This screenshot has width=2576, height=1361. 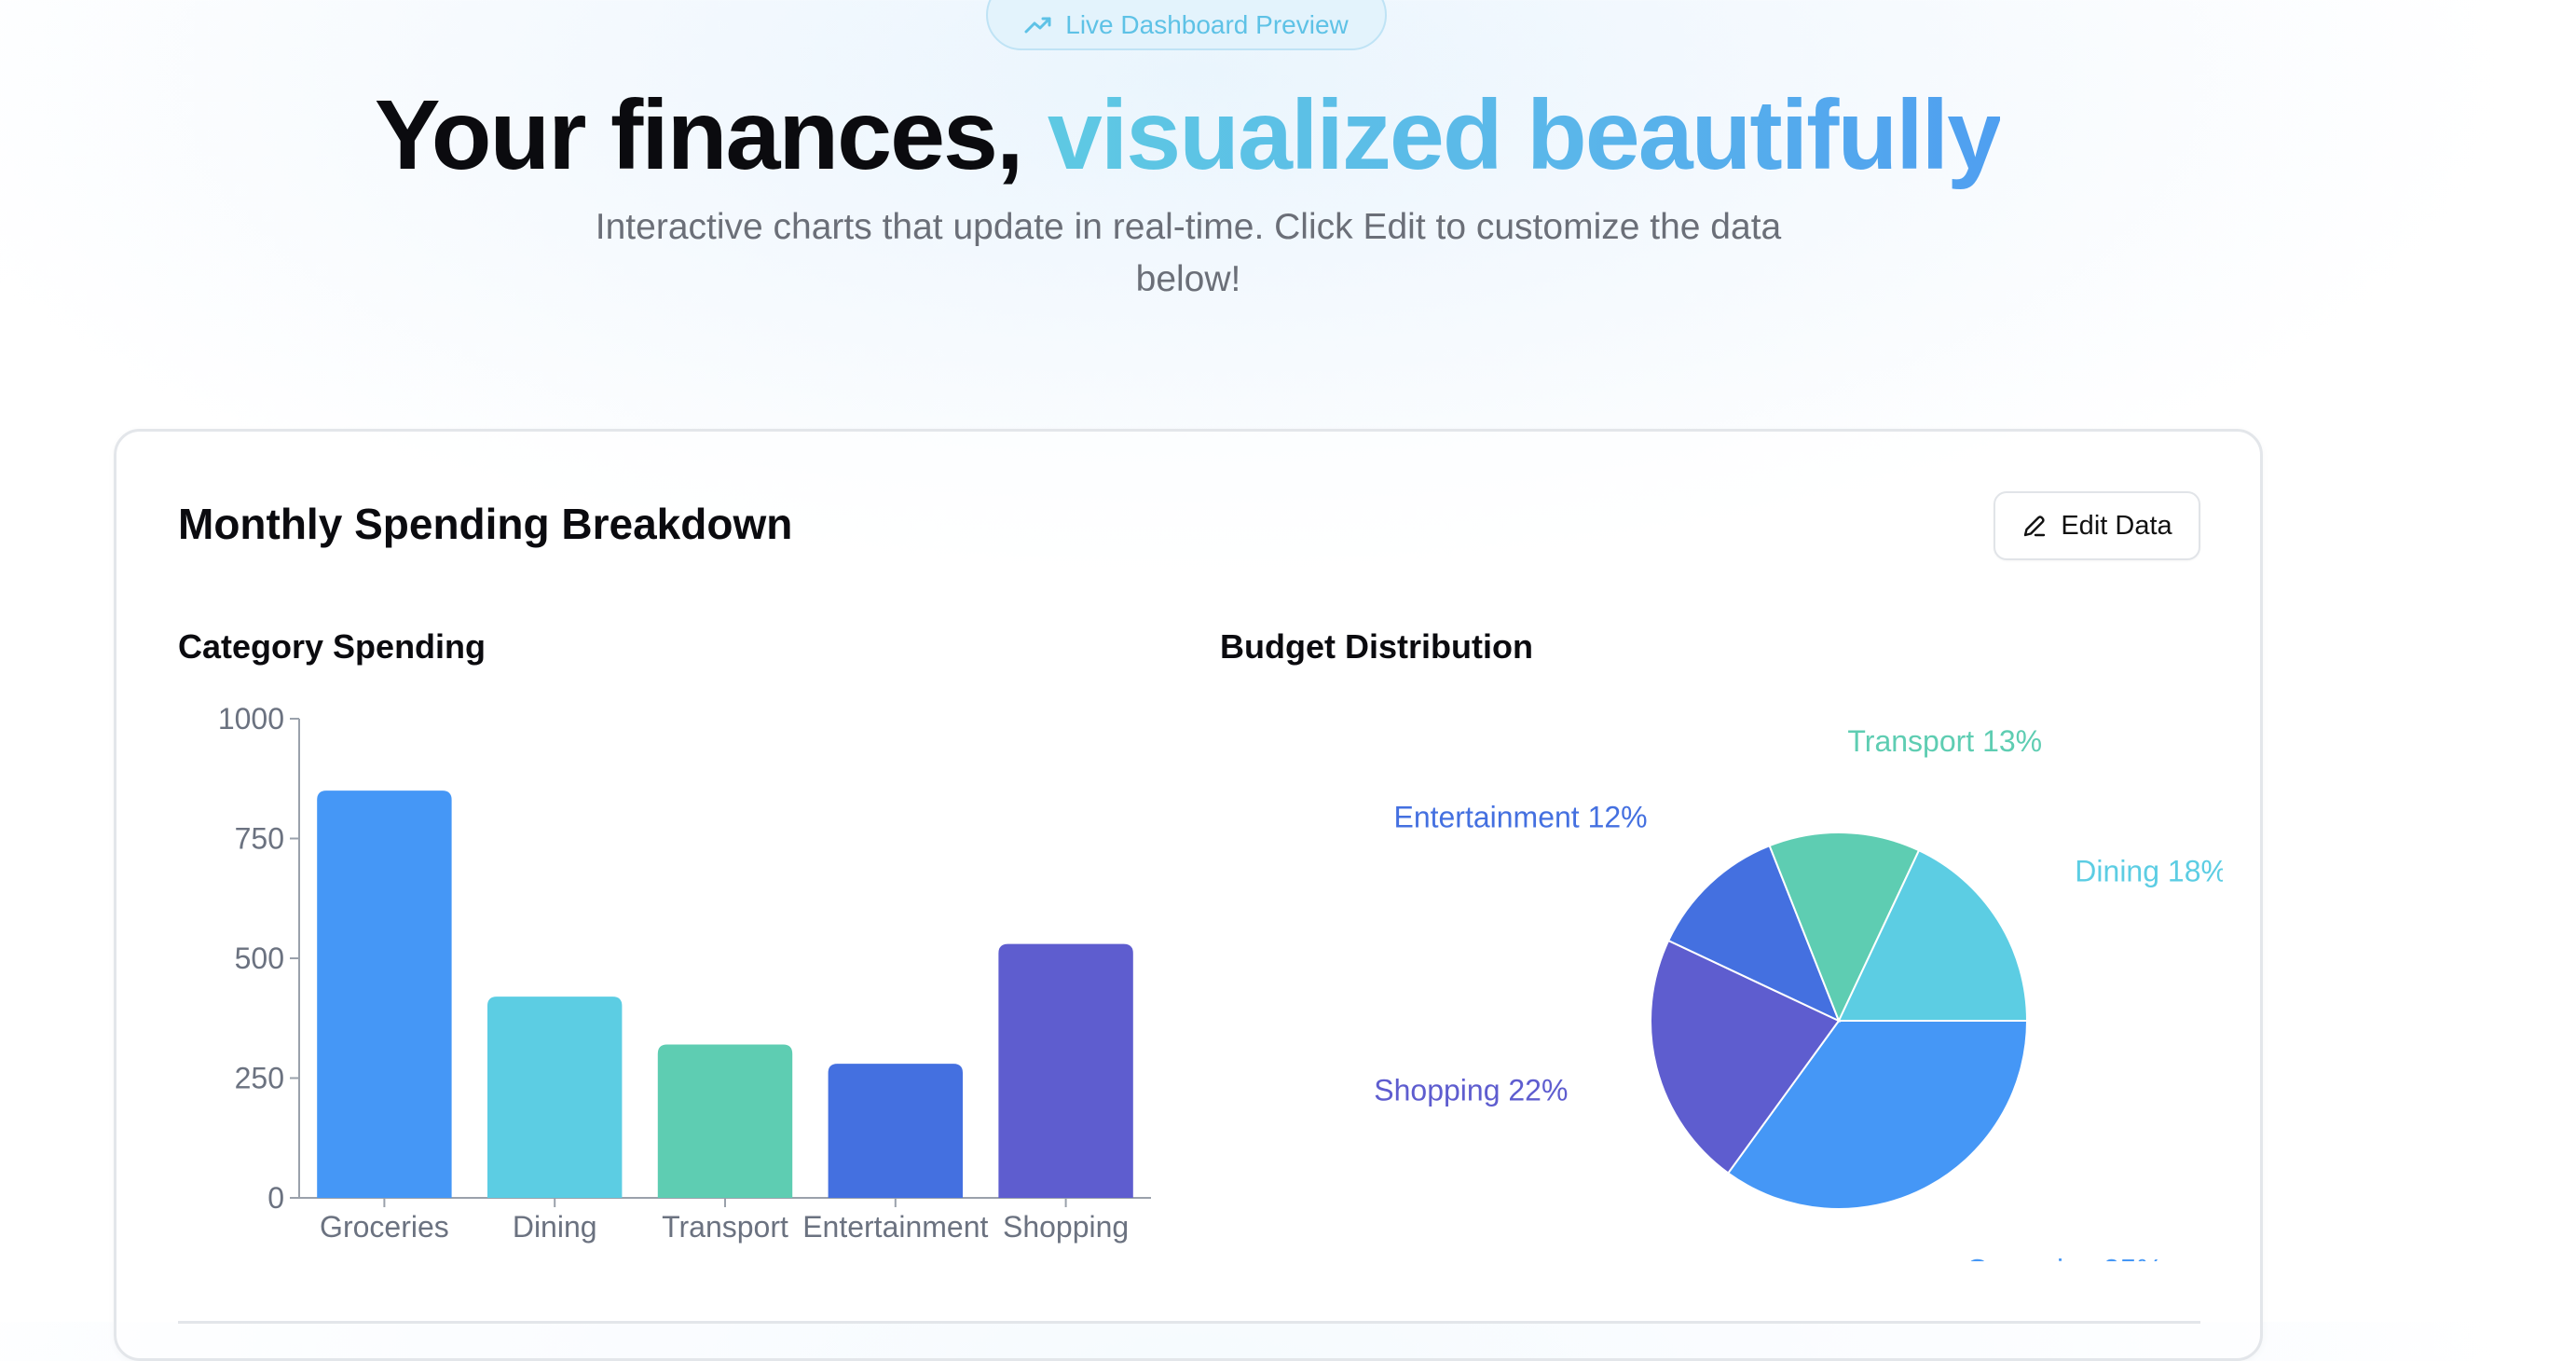 What do you see at coordinates (259, 959) in the screenshot?
I see `bar-y-tick-label: 500` at bounding box center [259, 959].